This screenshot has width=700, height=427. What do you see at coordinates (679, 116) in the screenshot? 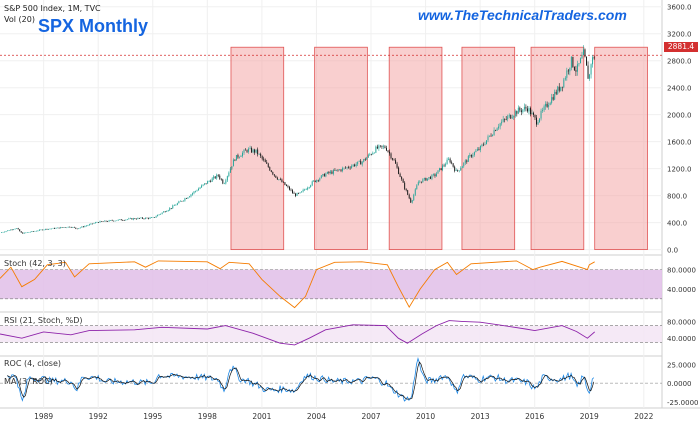
I see `y-tick-label: 2000.0` at bounding box center [679, 116].